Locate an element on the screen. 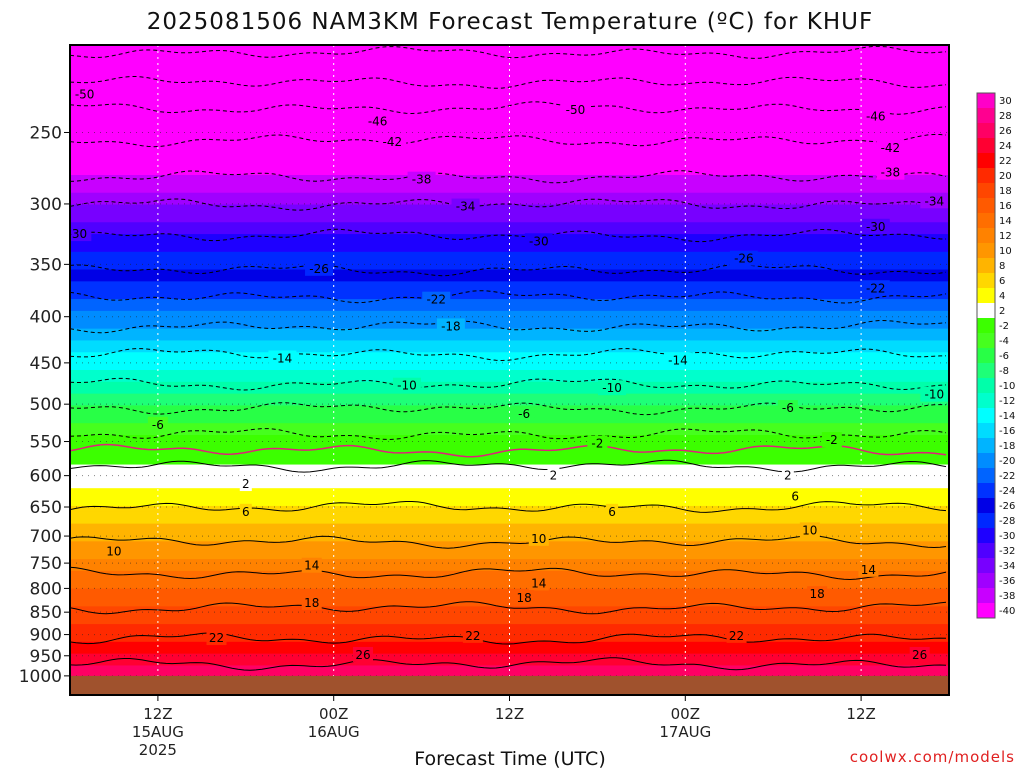 The width and height of the screenshot is (1024, 768). contour-label: 14 is located at coordinates (311, 566).